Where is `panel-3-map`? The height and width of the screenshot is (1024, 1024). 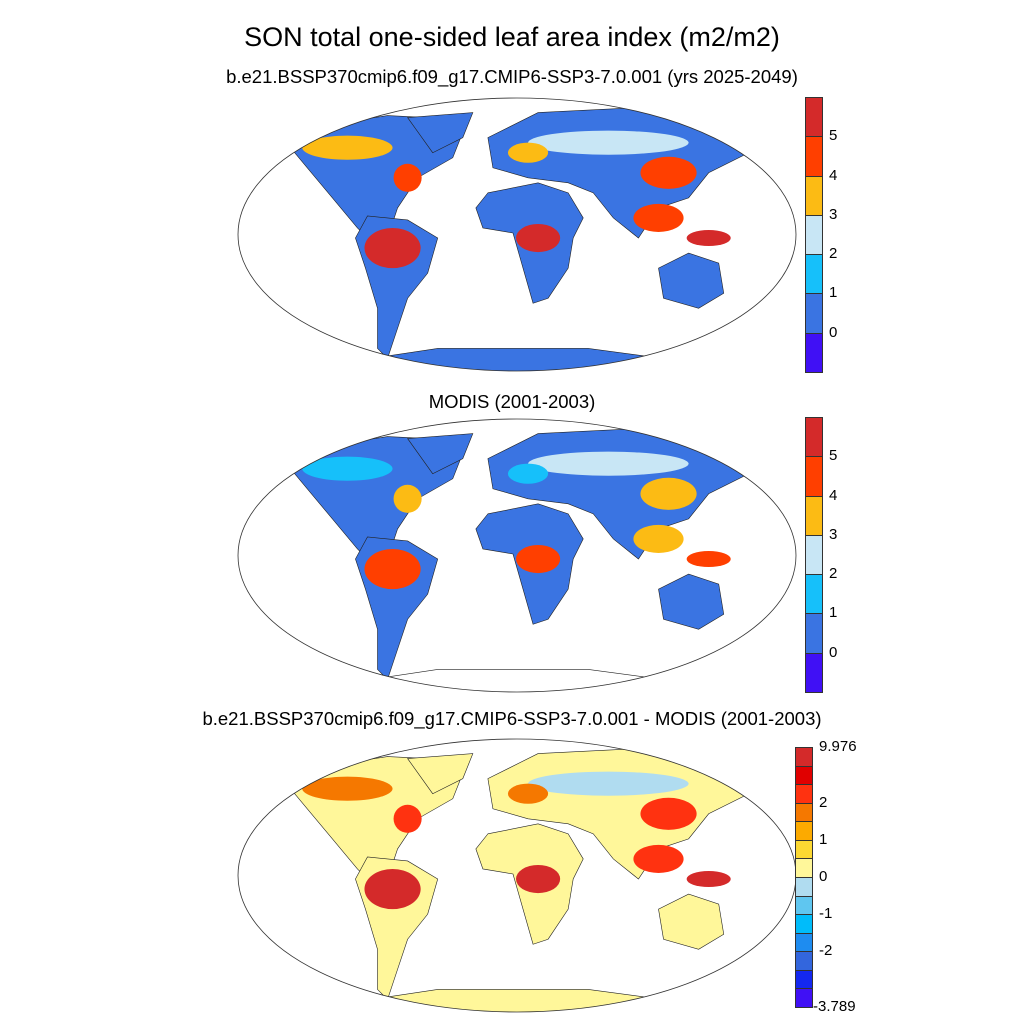 panel-3-map is located at coordinates (517, 875).